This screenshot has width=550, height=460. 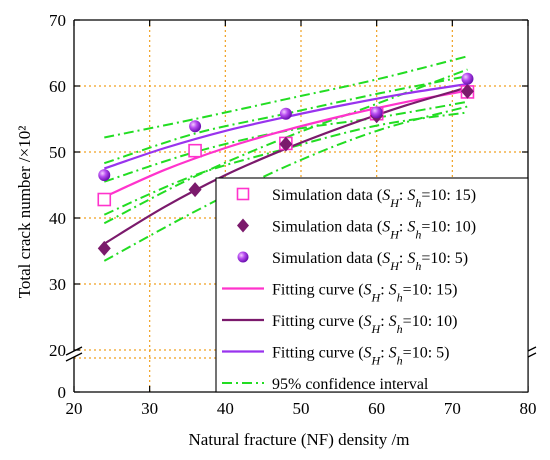 I want to click on y-tick-label: 30, so click(x=57, y=284).